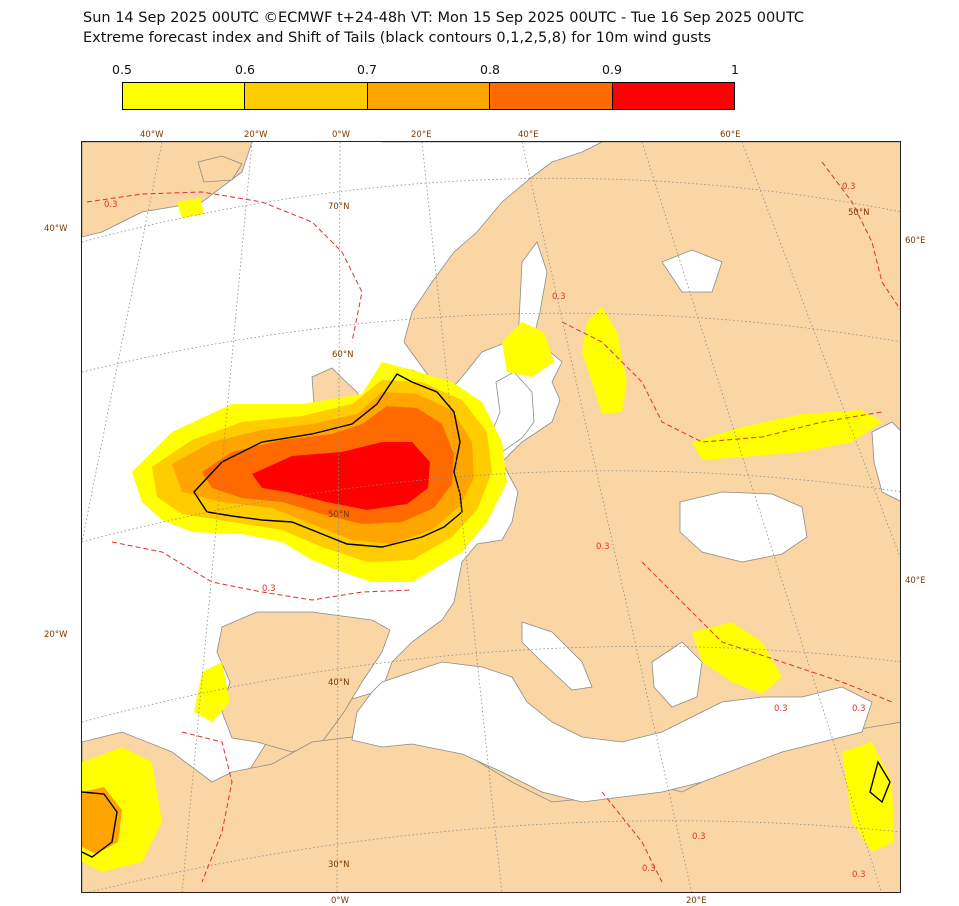  What do you see at coordinates (557, 656) in the screenshot?
I see `sea-adriatic` at bounding box center [557, 656].